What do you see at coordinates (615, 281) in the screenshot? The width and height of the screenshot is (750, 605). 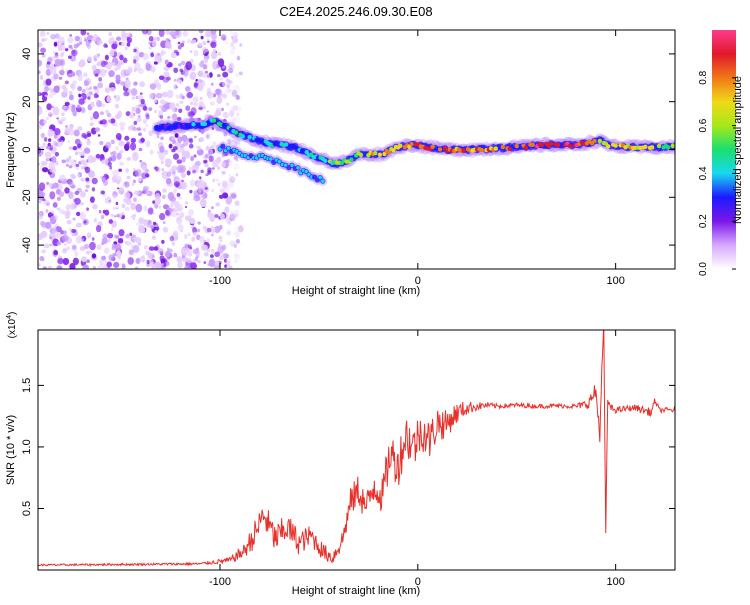 I see `spectrogram-xtick-label: 100` at bounding box center [615, 281].